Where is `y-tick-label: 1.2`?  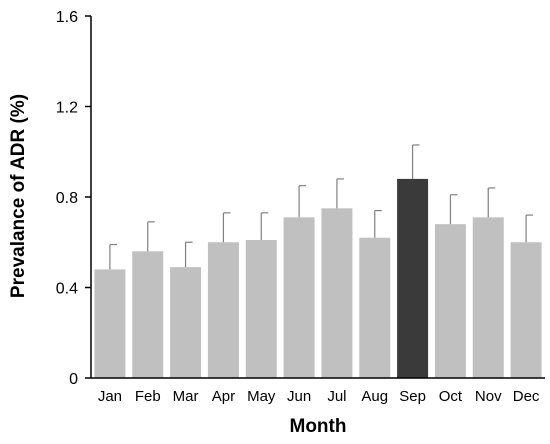 y-tick-label: 1.2 is located at coordinates (67, 108).